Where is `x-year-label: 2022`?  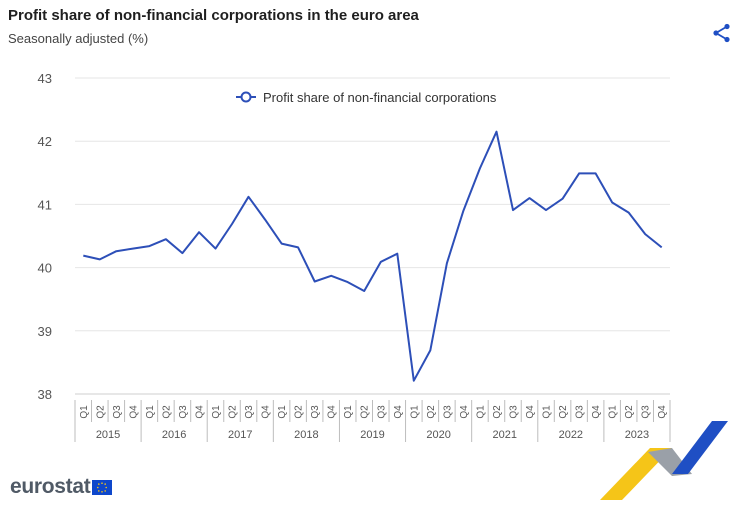
x-year-label: 2022 is located at coordinates (571, 435).